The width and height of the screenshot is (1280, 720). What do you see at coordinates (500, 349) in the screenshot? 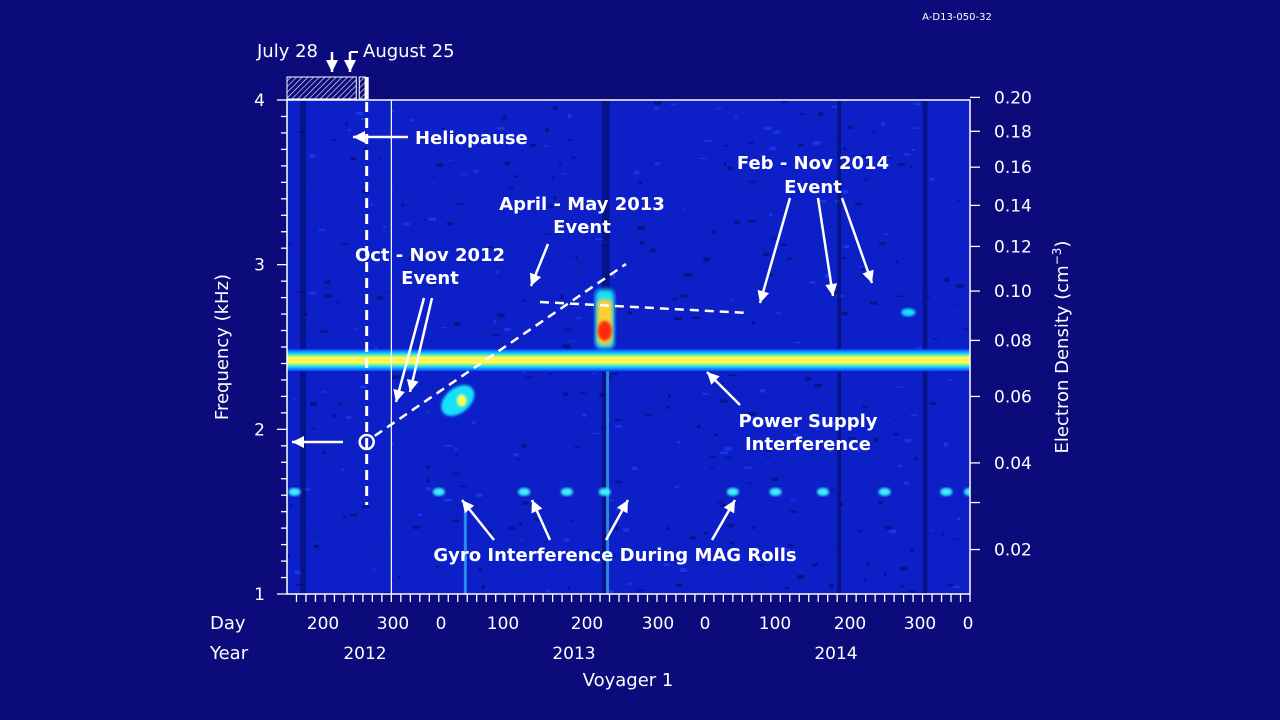
I see `density-trend-line` at bounding box center [500, 349].